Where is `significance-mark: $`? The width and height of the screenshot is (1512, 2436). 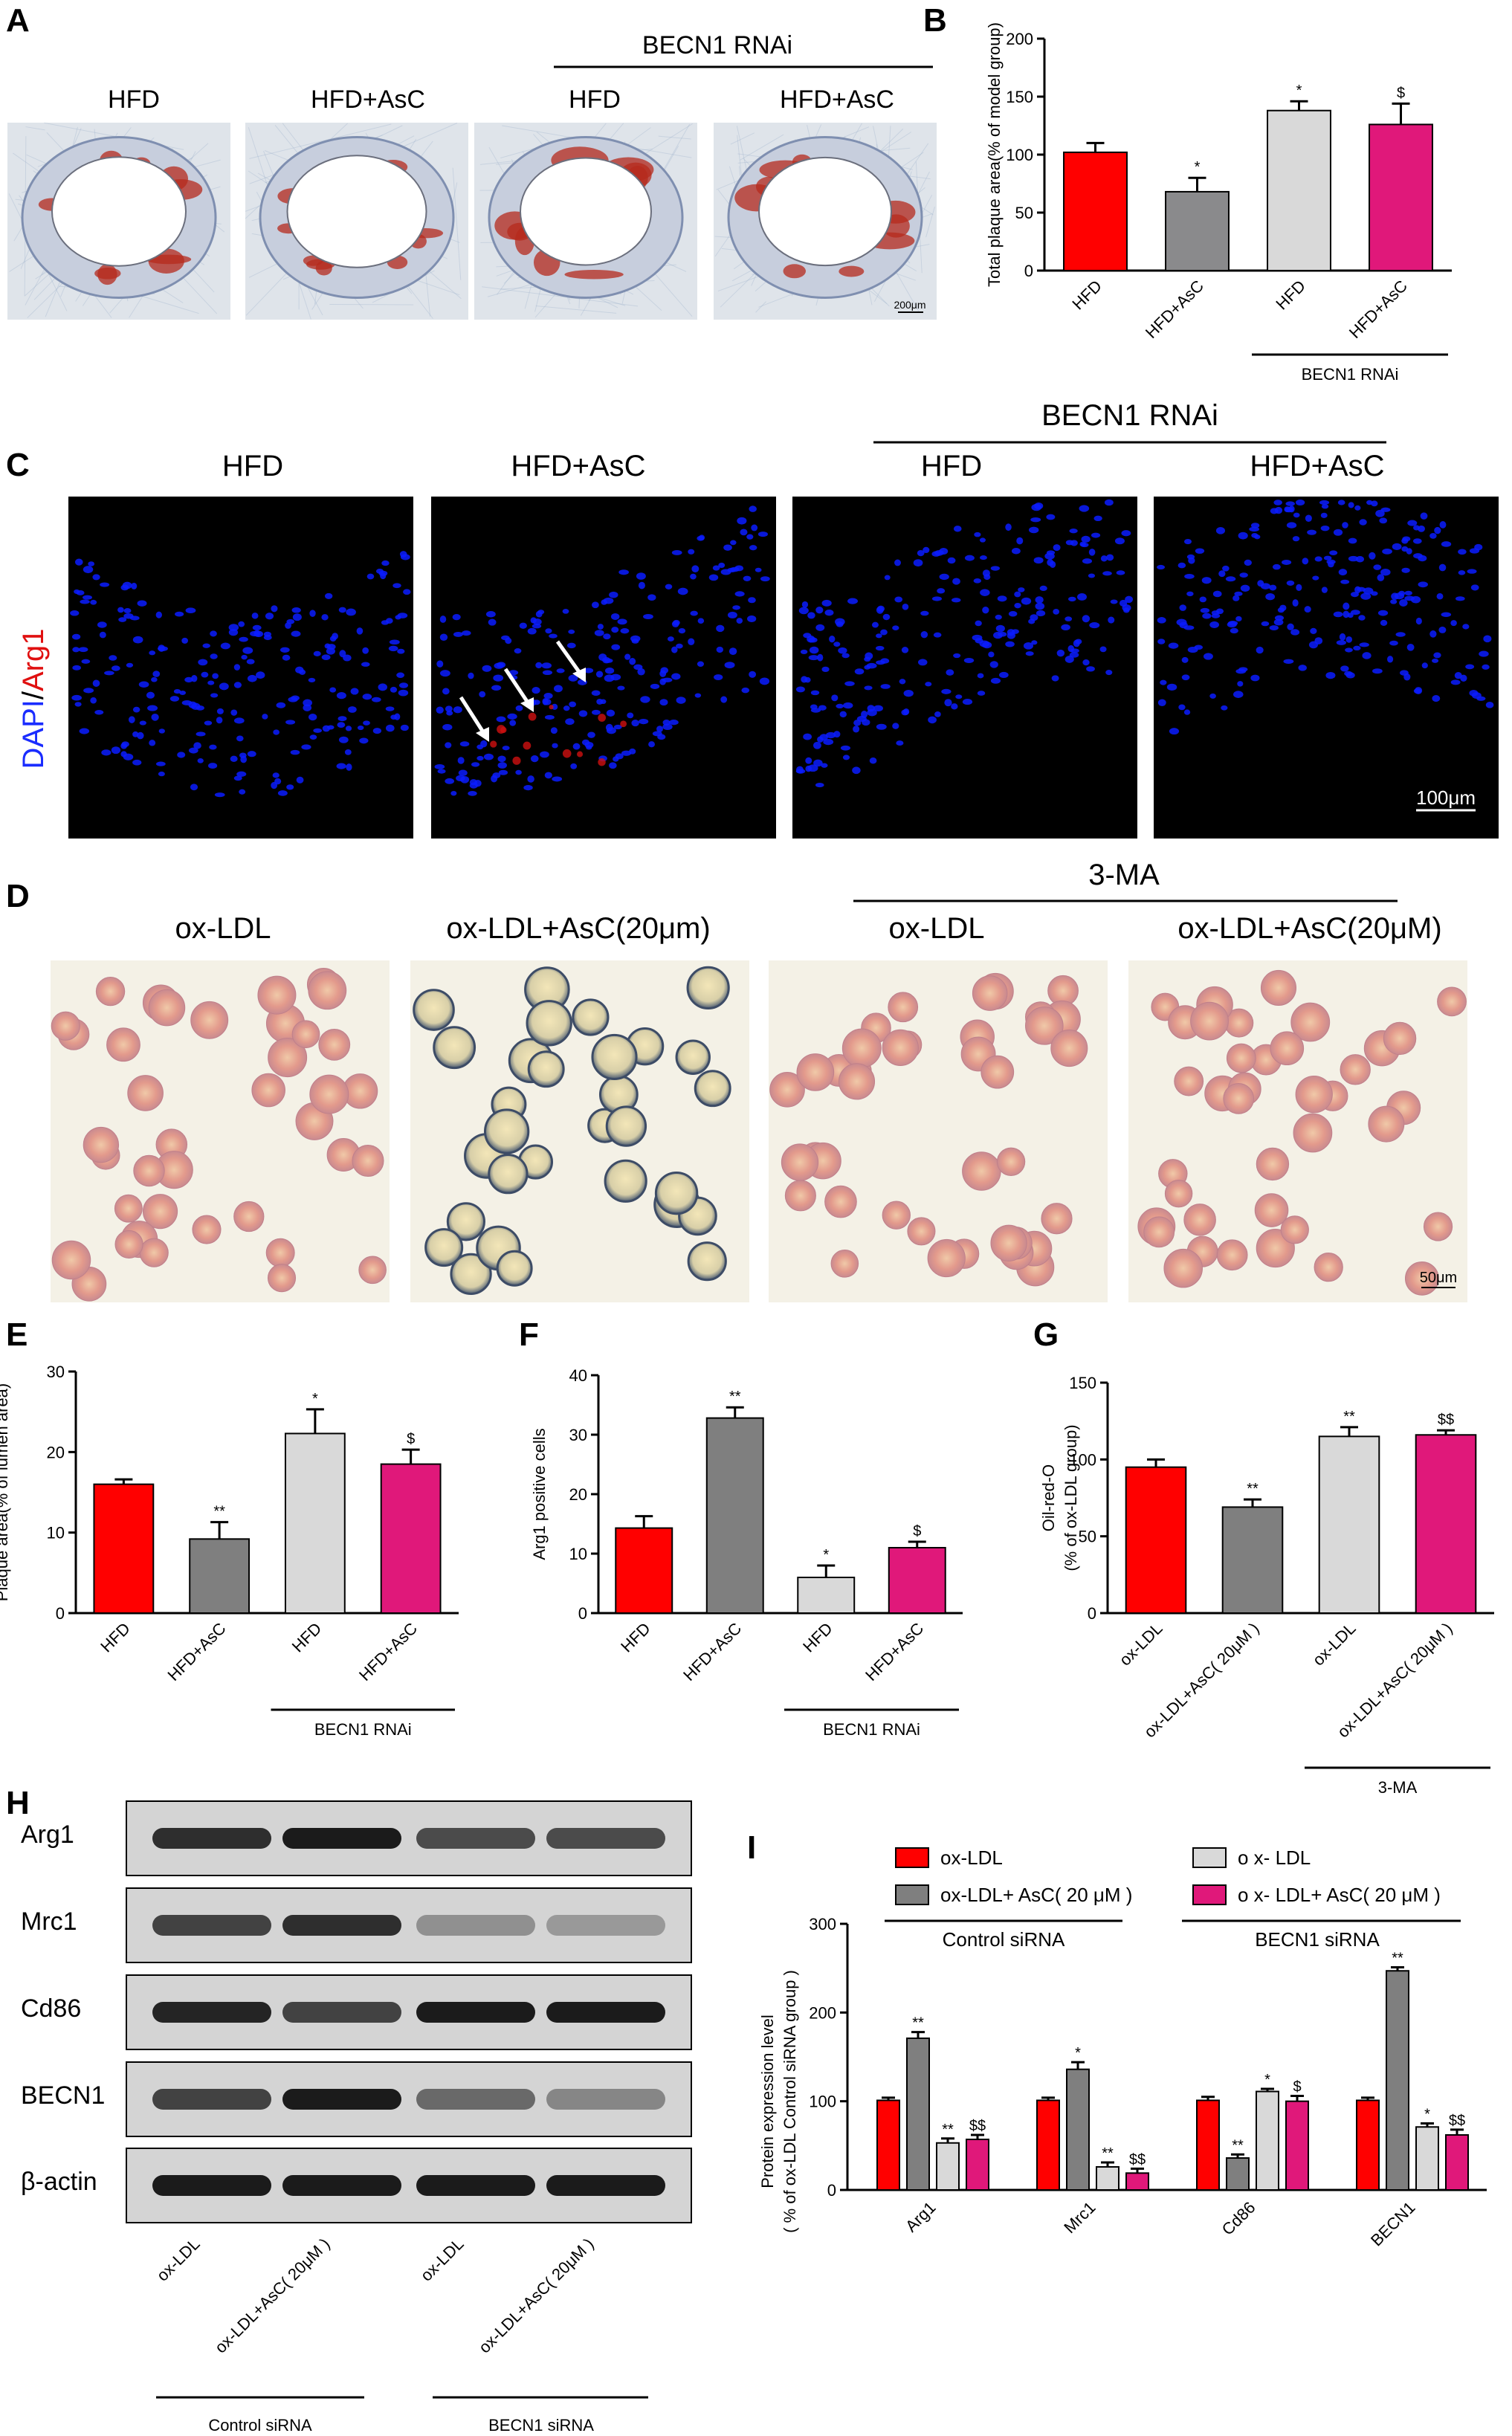 significance-mark: $ is located at coordinates (411, 1439).